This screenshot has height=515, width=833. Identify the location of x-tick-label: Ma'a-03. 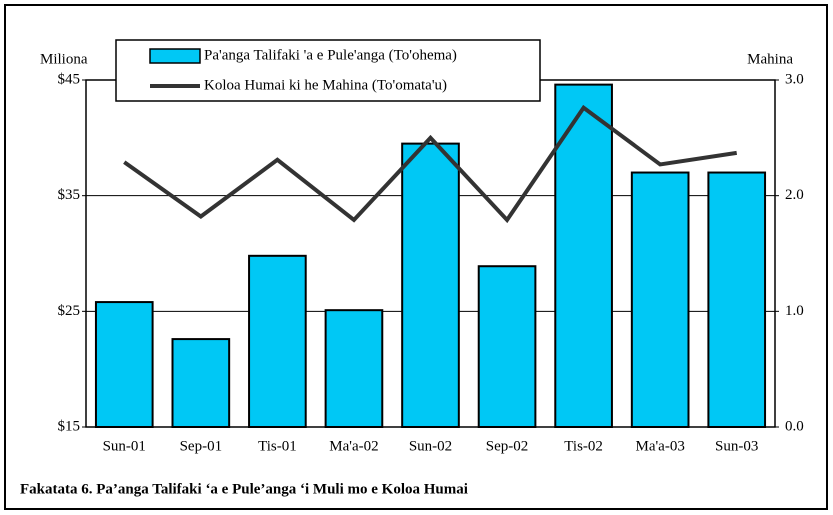
(659, 446).